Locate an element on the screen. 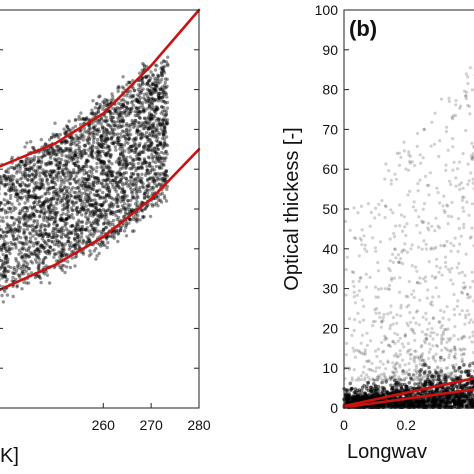 The height and width of the screenshot is (474, 474). x-tick-label: 280 is located at coordinates (199, 425).